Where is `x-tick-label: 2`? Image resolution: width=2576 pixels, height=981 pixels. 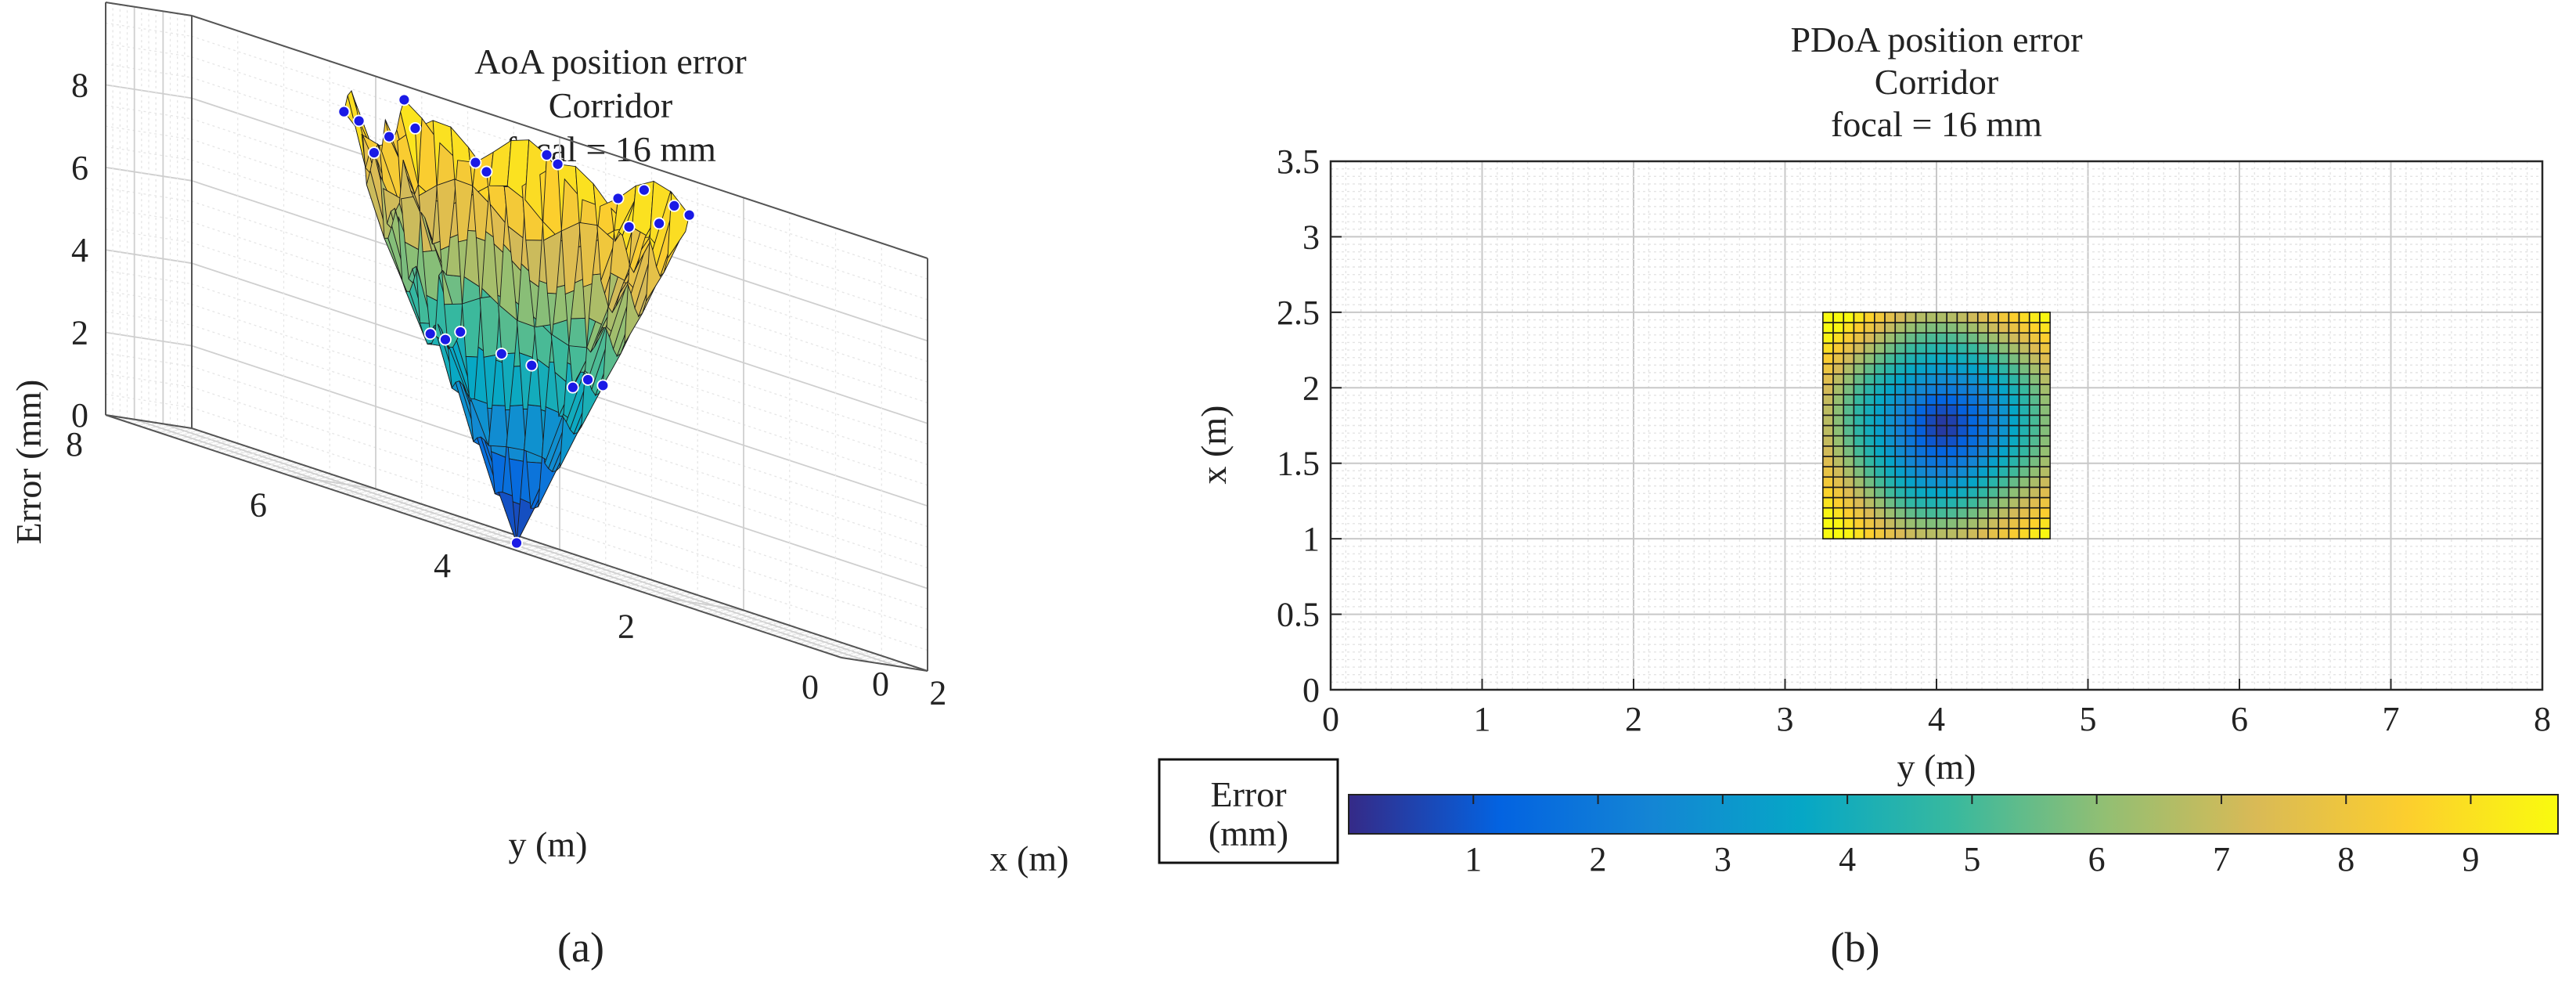
x-tick-label: 2 is located at coordinates (1633, 719).